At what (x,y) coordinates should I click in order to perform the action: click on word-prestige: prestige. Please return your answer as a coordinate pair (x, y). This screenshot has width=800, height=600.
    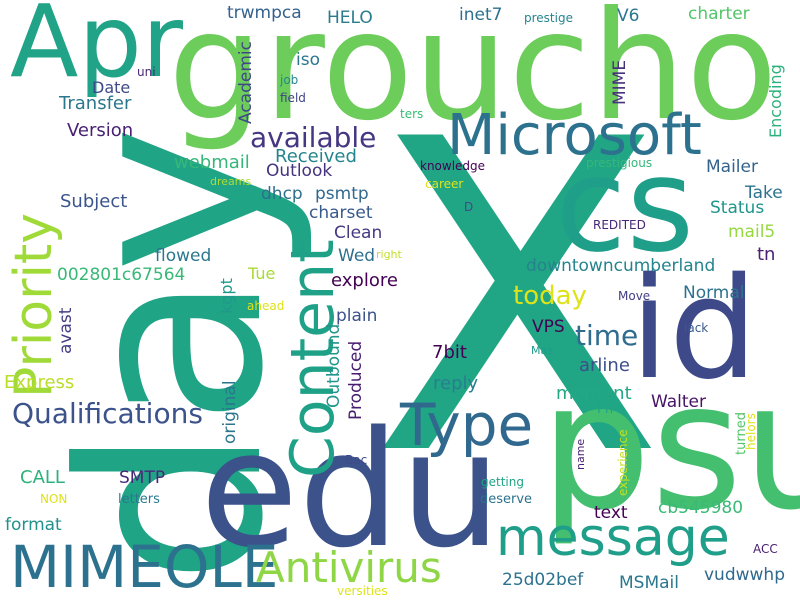
    Looking at the image, I should click on (548, 18).